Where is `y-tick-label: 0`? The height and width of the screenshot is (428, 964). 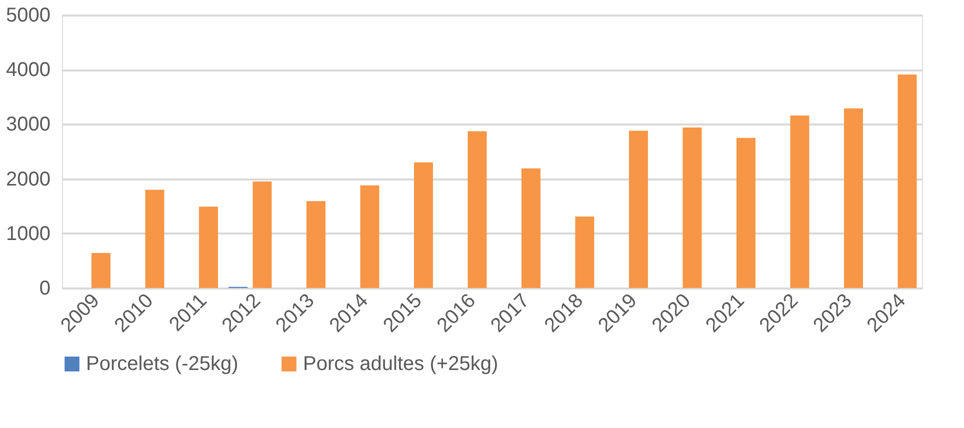
y-tick-label: 0 is located at coordinates (44, 289).